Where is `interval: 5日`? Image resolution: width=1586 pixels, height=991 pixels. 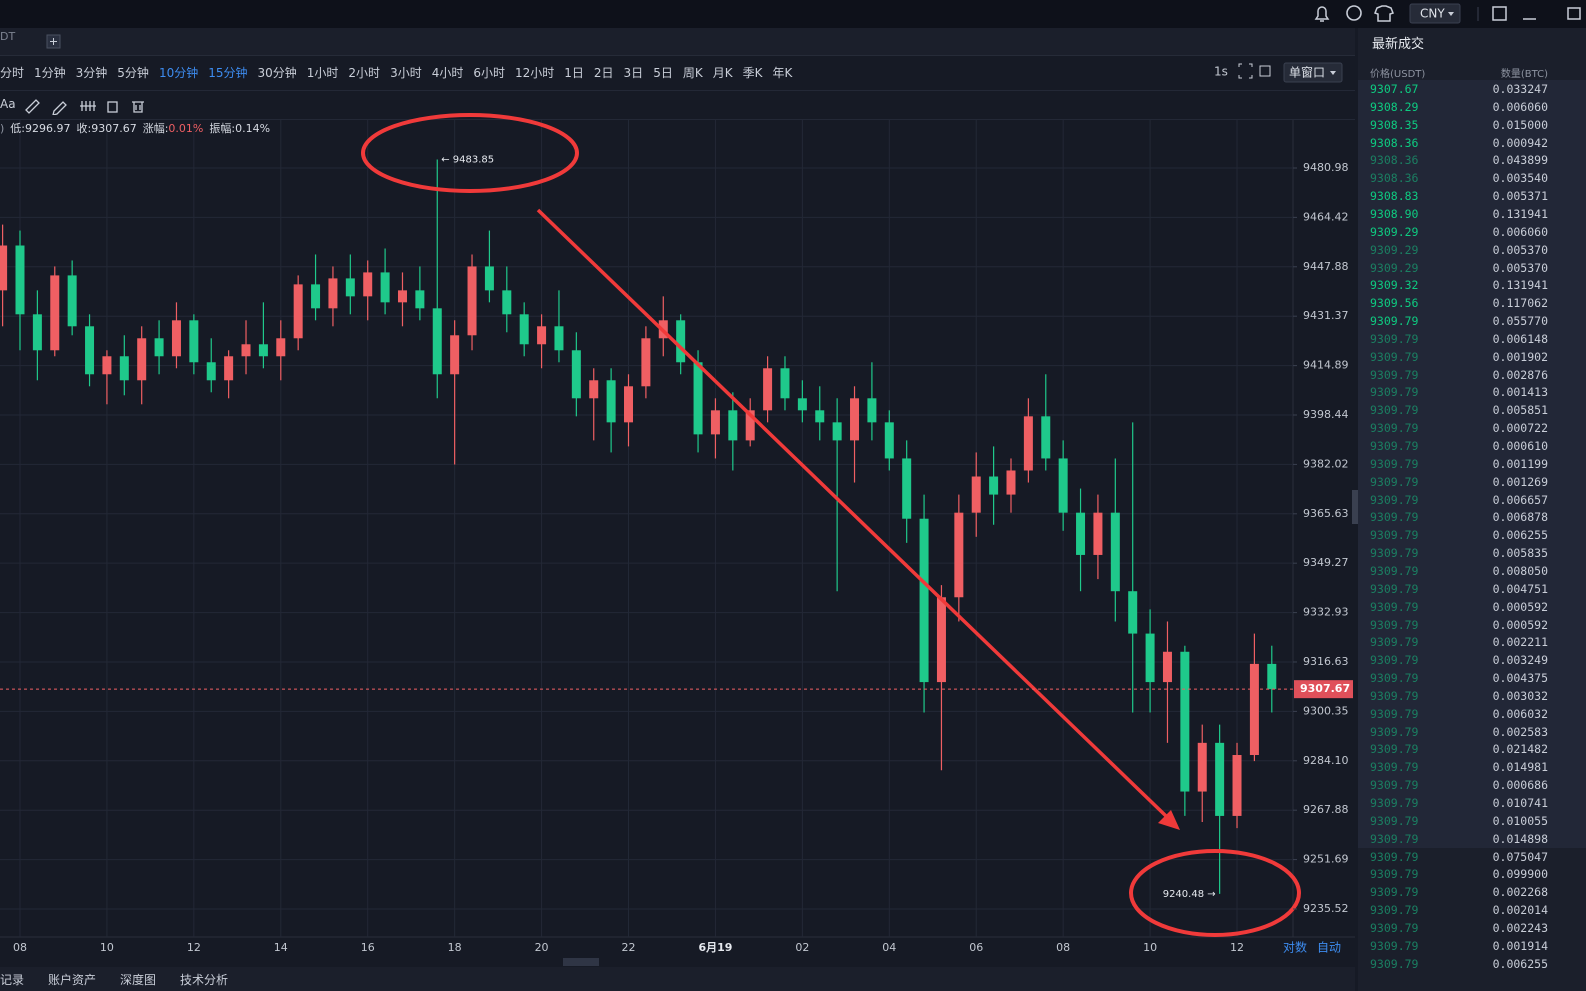 interval: 5日 is located at coordinates (663, 72).